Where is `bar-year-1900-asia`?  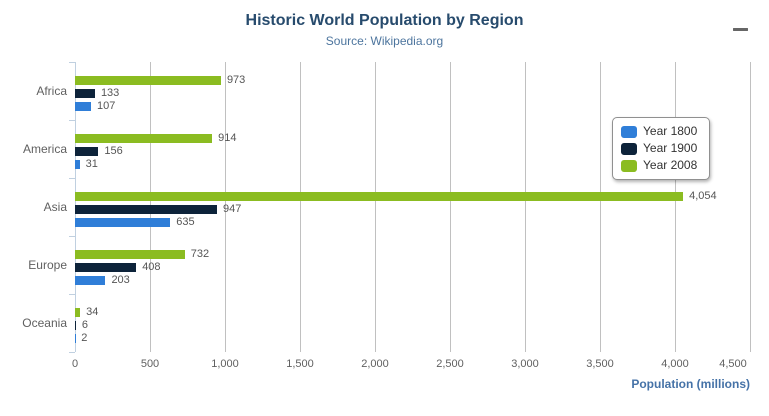 bar-year-1900-asia is located at coordinates (146, 209).